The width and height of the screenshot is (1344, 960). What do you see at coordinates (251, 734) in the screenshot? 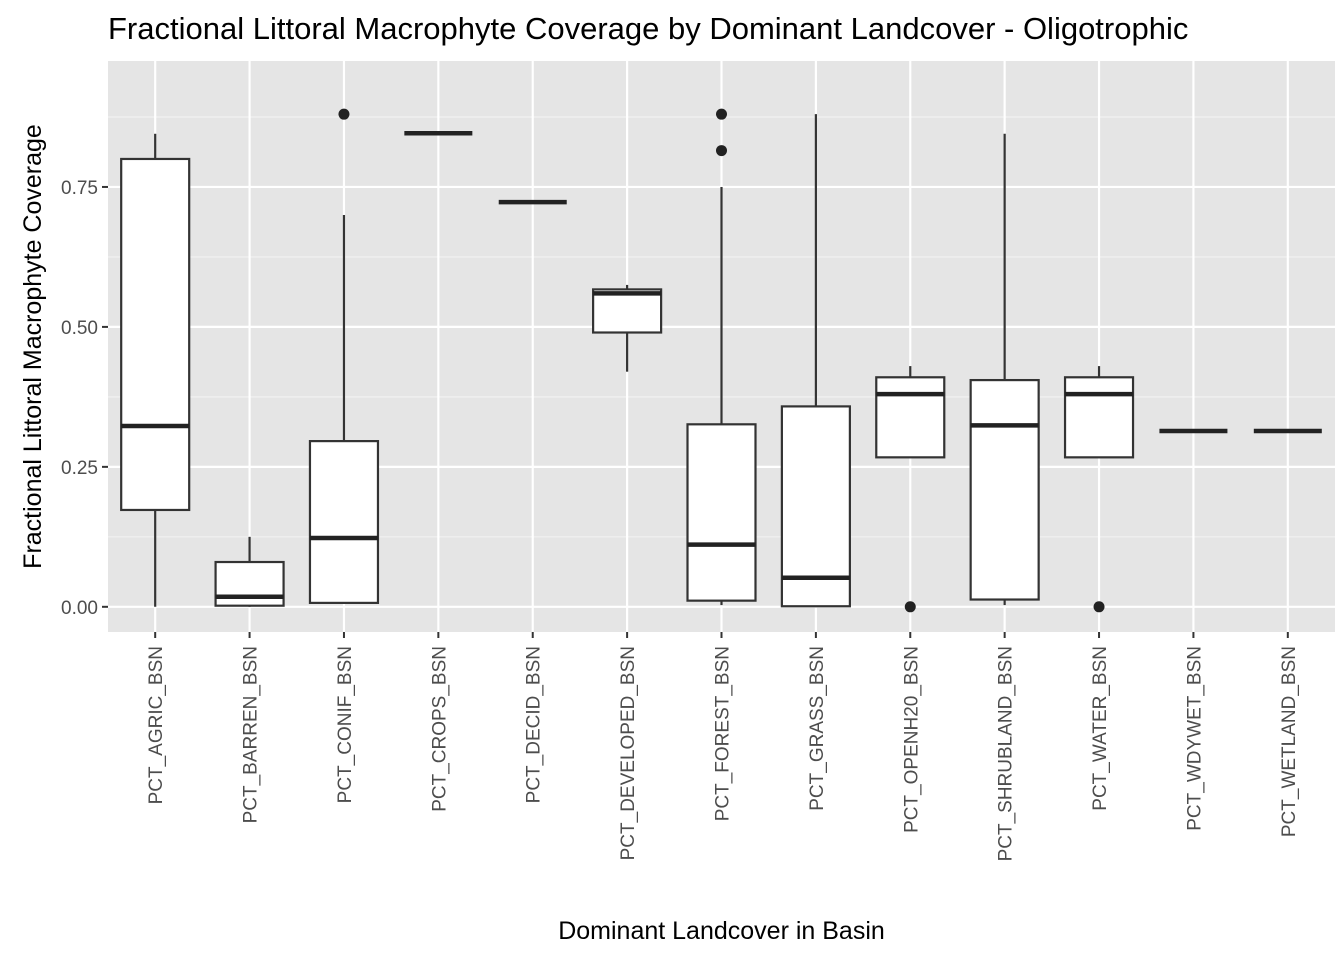
I see `x-tick-label-pct-barren-bsn: PCT_BARREN_BSN` at bounding box center [251, 734].